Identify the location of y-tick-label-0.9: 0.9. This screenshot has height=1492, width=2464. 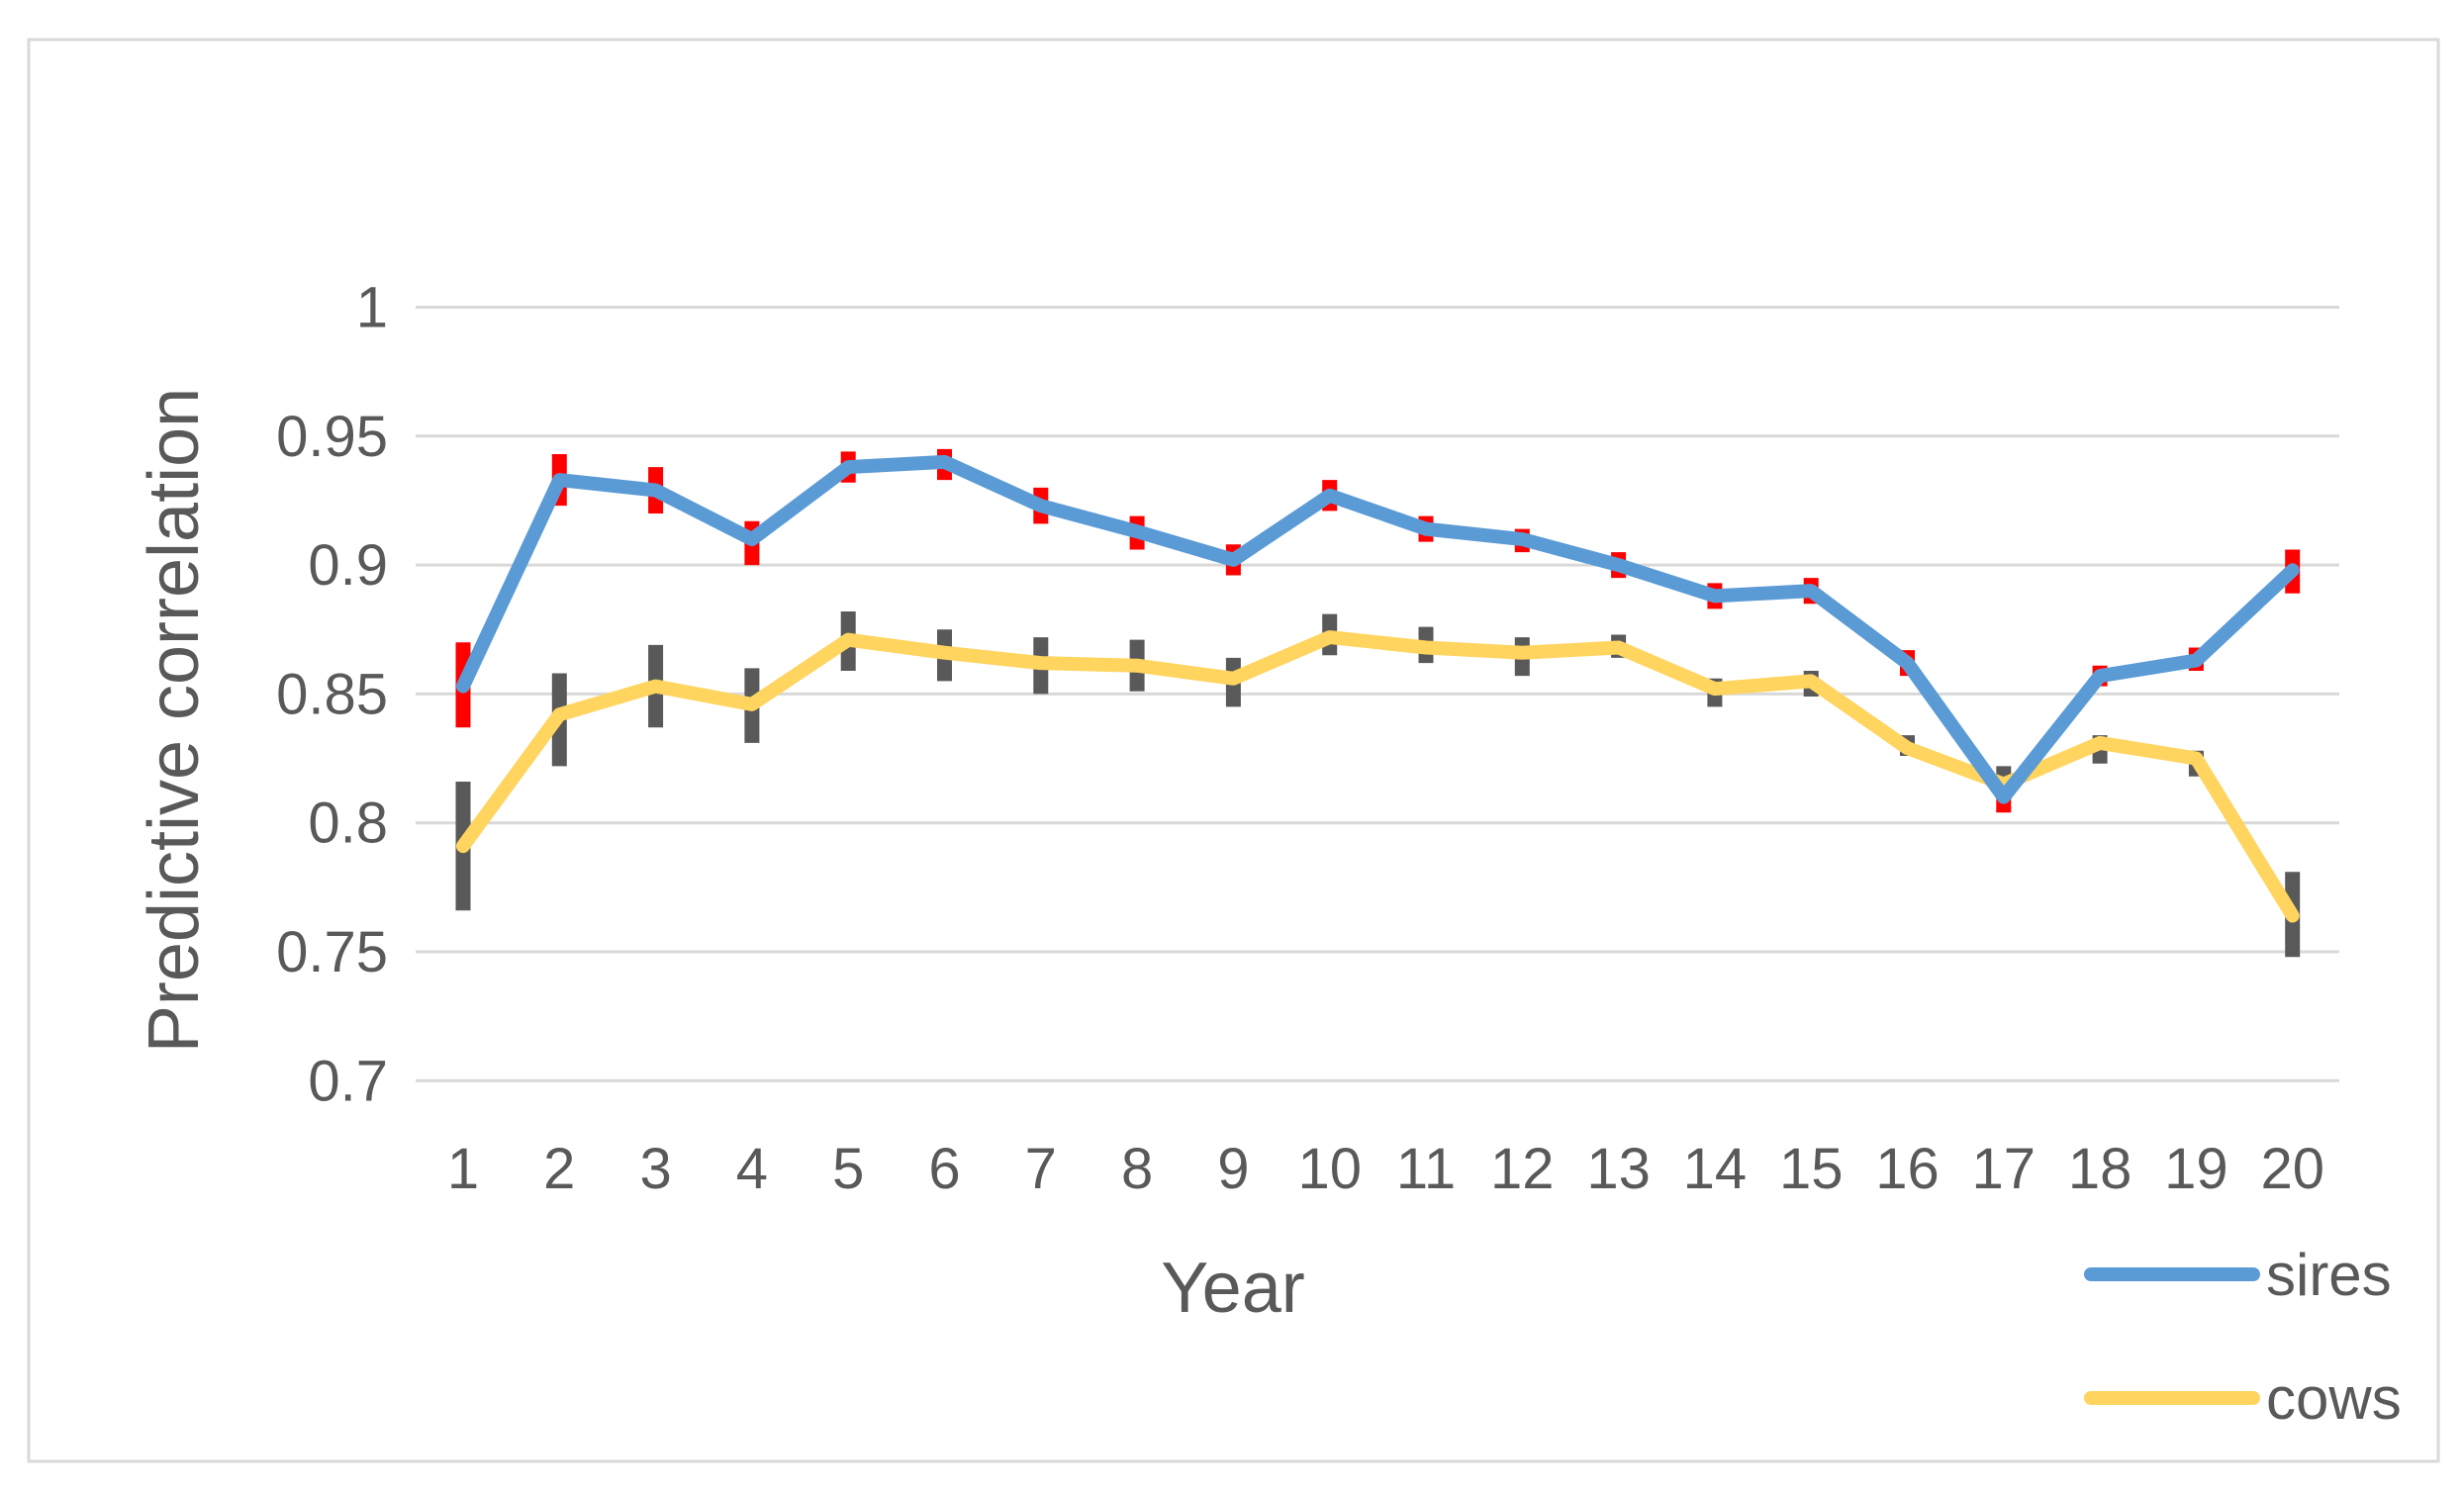
(348, 565).